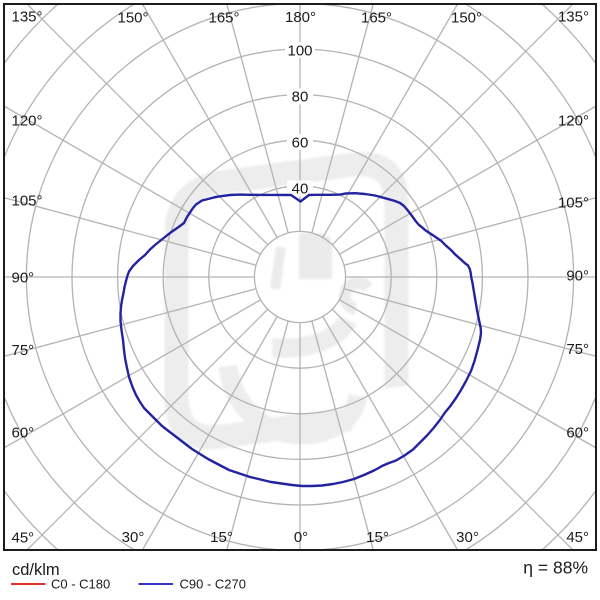 Image resolution: width=600 pixels, height=600 pixels. Describe the element at coordinates (299, 50) in the screenshot. I see `svg-text: 100` at that location.